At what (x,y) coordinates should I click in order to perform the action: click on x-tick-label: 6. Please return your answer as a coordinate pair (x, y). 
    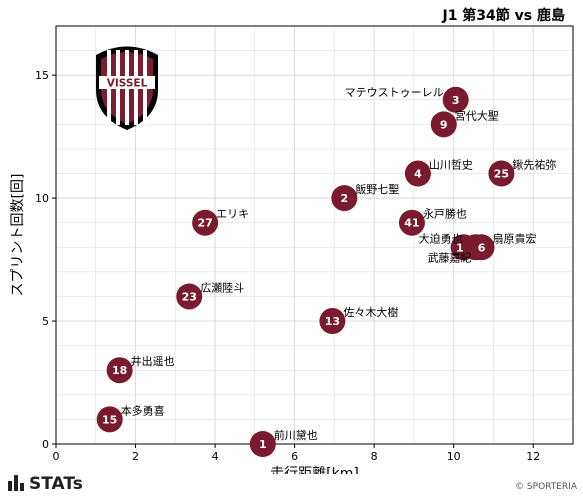
    Looking at the image, I should click on (294, 456).